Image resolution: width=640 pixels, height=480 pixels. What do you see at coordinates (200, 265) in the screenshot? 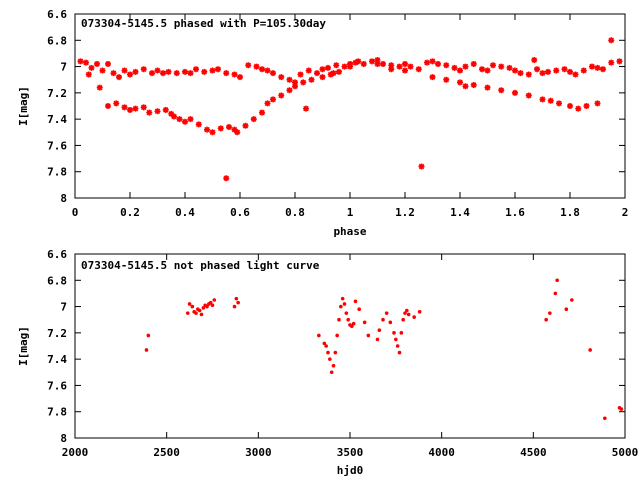
I see `plot-title: 073304-5145.5 not phased light curve` at bounding box center [200, 265].